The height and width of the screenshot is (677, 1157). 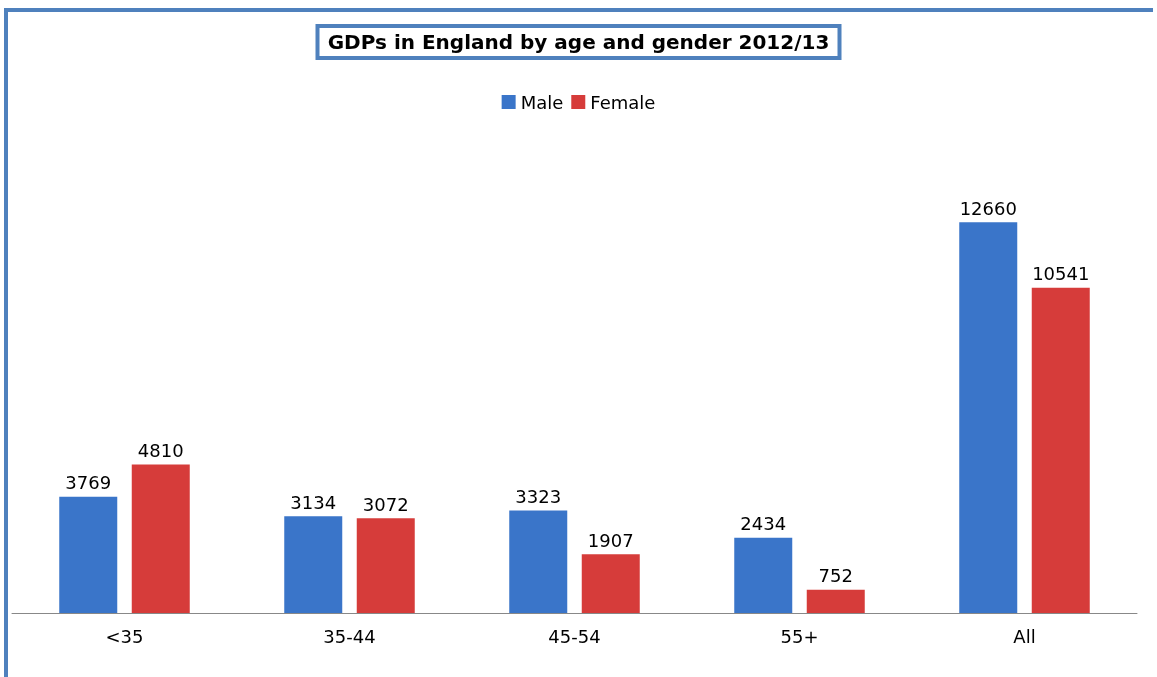 What do you see at coordinates (799, 636) in the screenshot?
I see `x-tick-label: 55+` at bounding box center [799, 636].